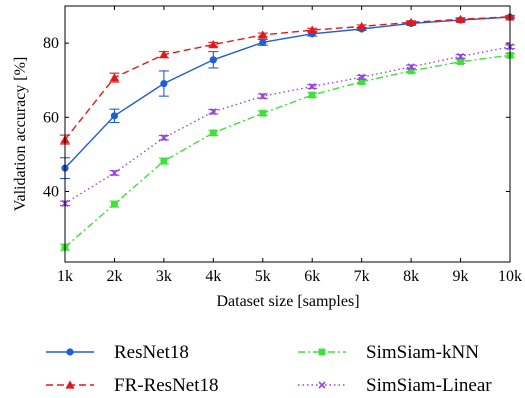  Describe the element at coordinates (51, 192) in the screenshot. I see `y-tick-label: 40` at that location.